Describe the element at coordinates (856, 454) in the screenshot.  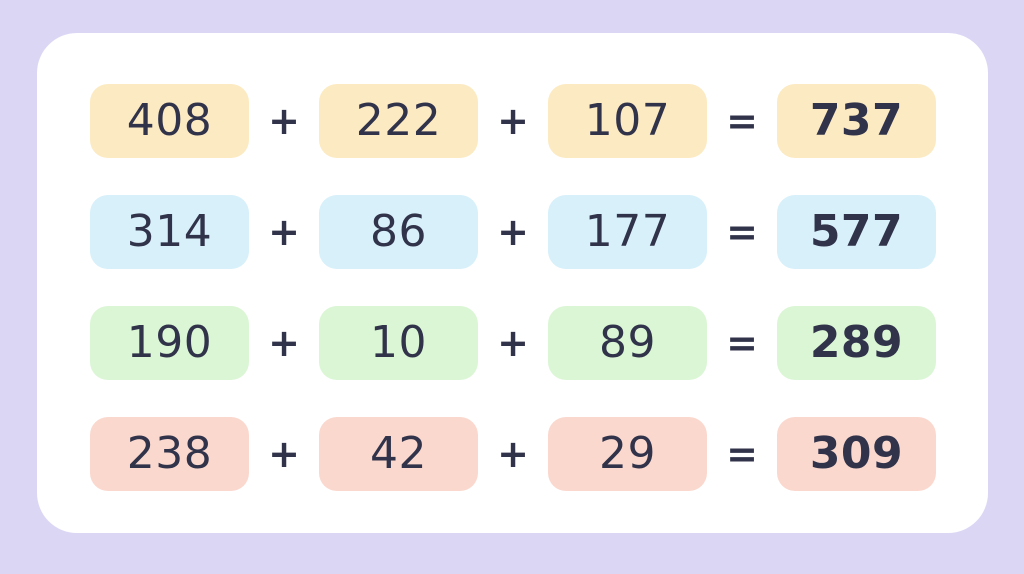
I see `result-box: 309` at that location.